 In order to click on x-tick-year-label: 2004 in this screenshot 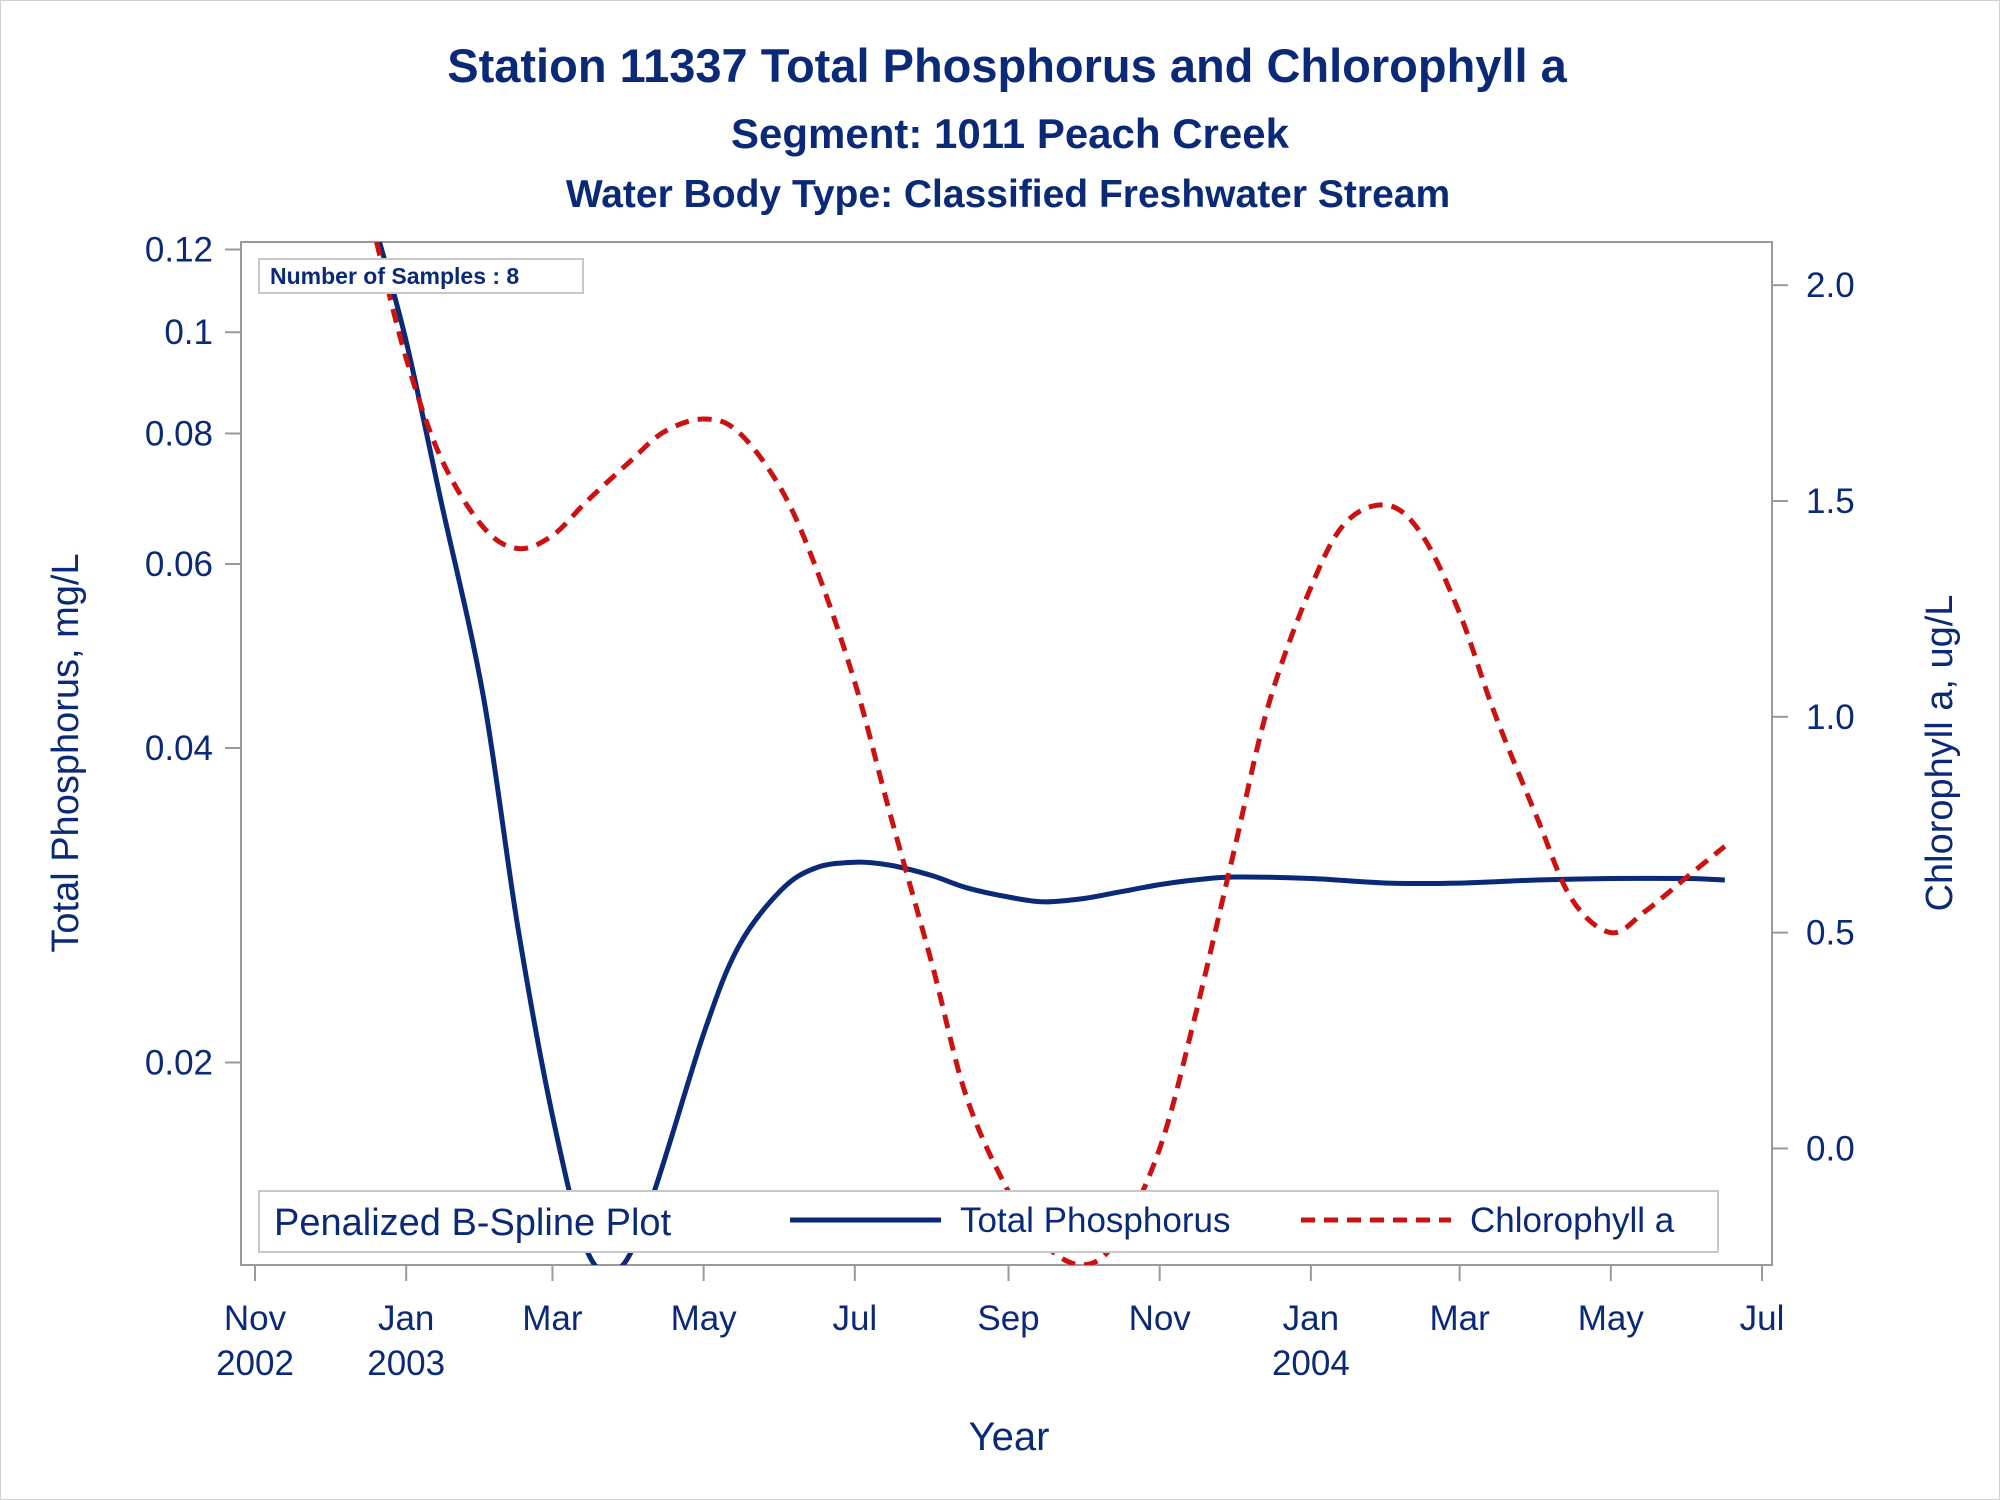, I will do `click(1311, 1363)`.